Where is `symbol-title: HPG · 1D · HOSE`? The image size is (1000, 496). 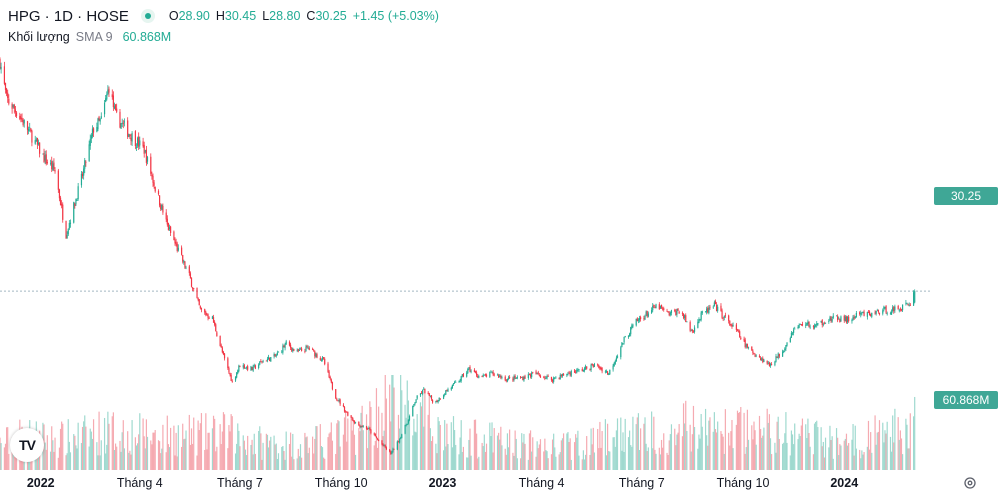
symbol-title: HPG · 1D · HOSE is located at coordinates (68, 16).